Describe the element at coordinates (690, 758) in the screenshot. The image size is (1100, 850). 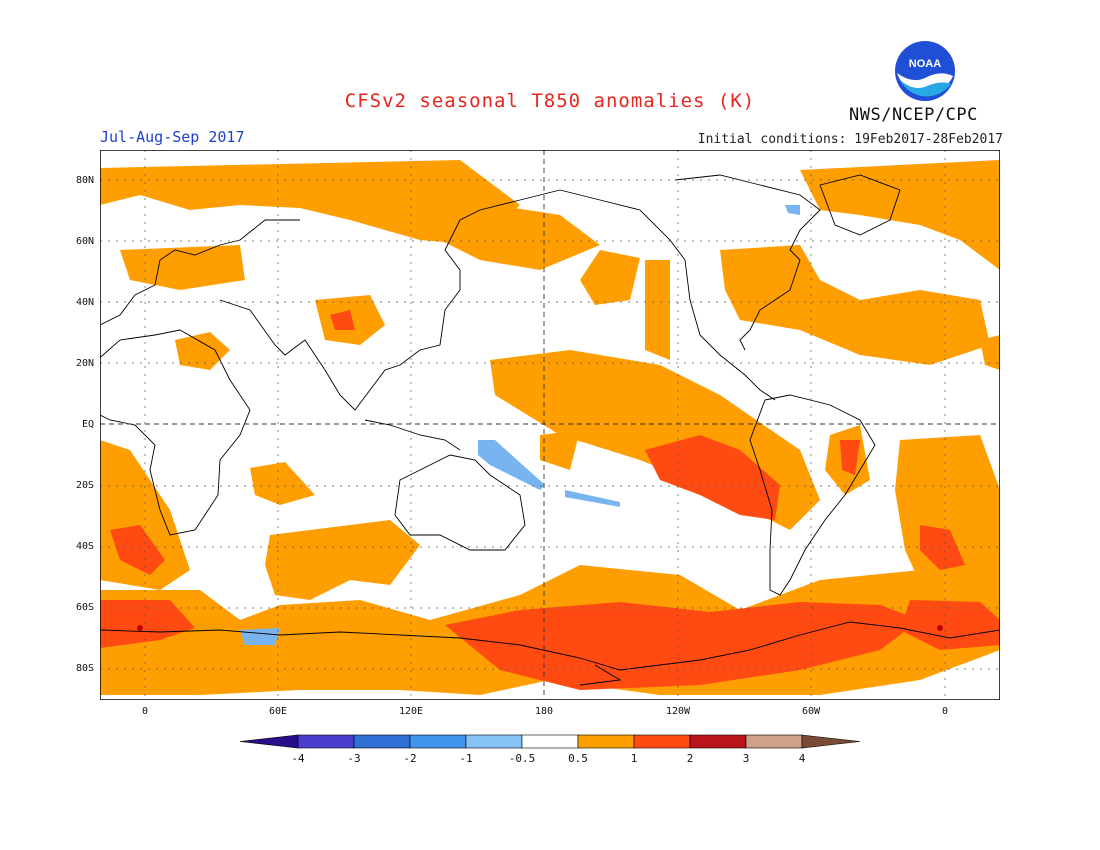
I see `colorbar-label: 2` at that location.